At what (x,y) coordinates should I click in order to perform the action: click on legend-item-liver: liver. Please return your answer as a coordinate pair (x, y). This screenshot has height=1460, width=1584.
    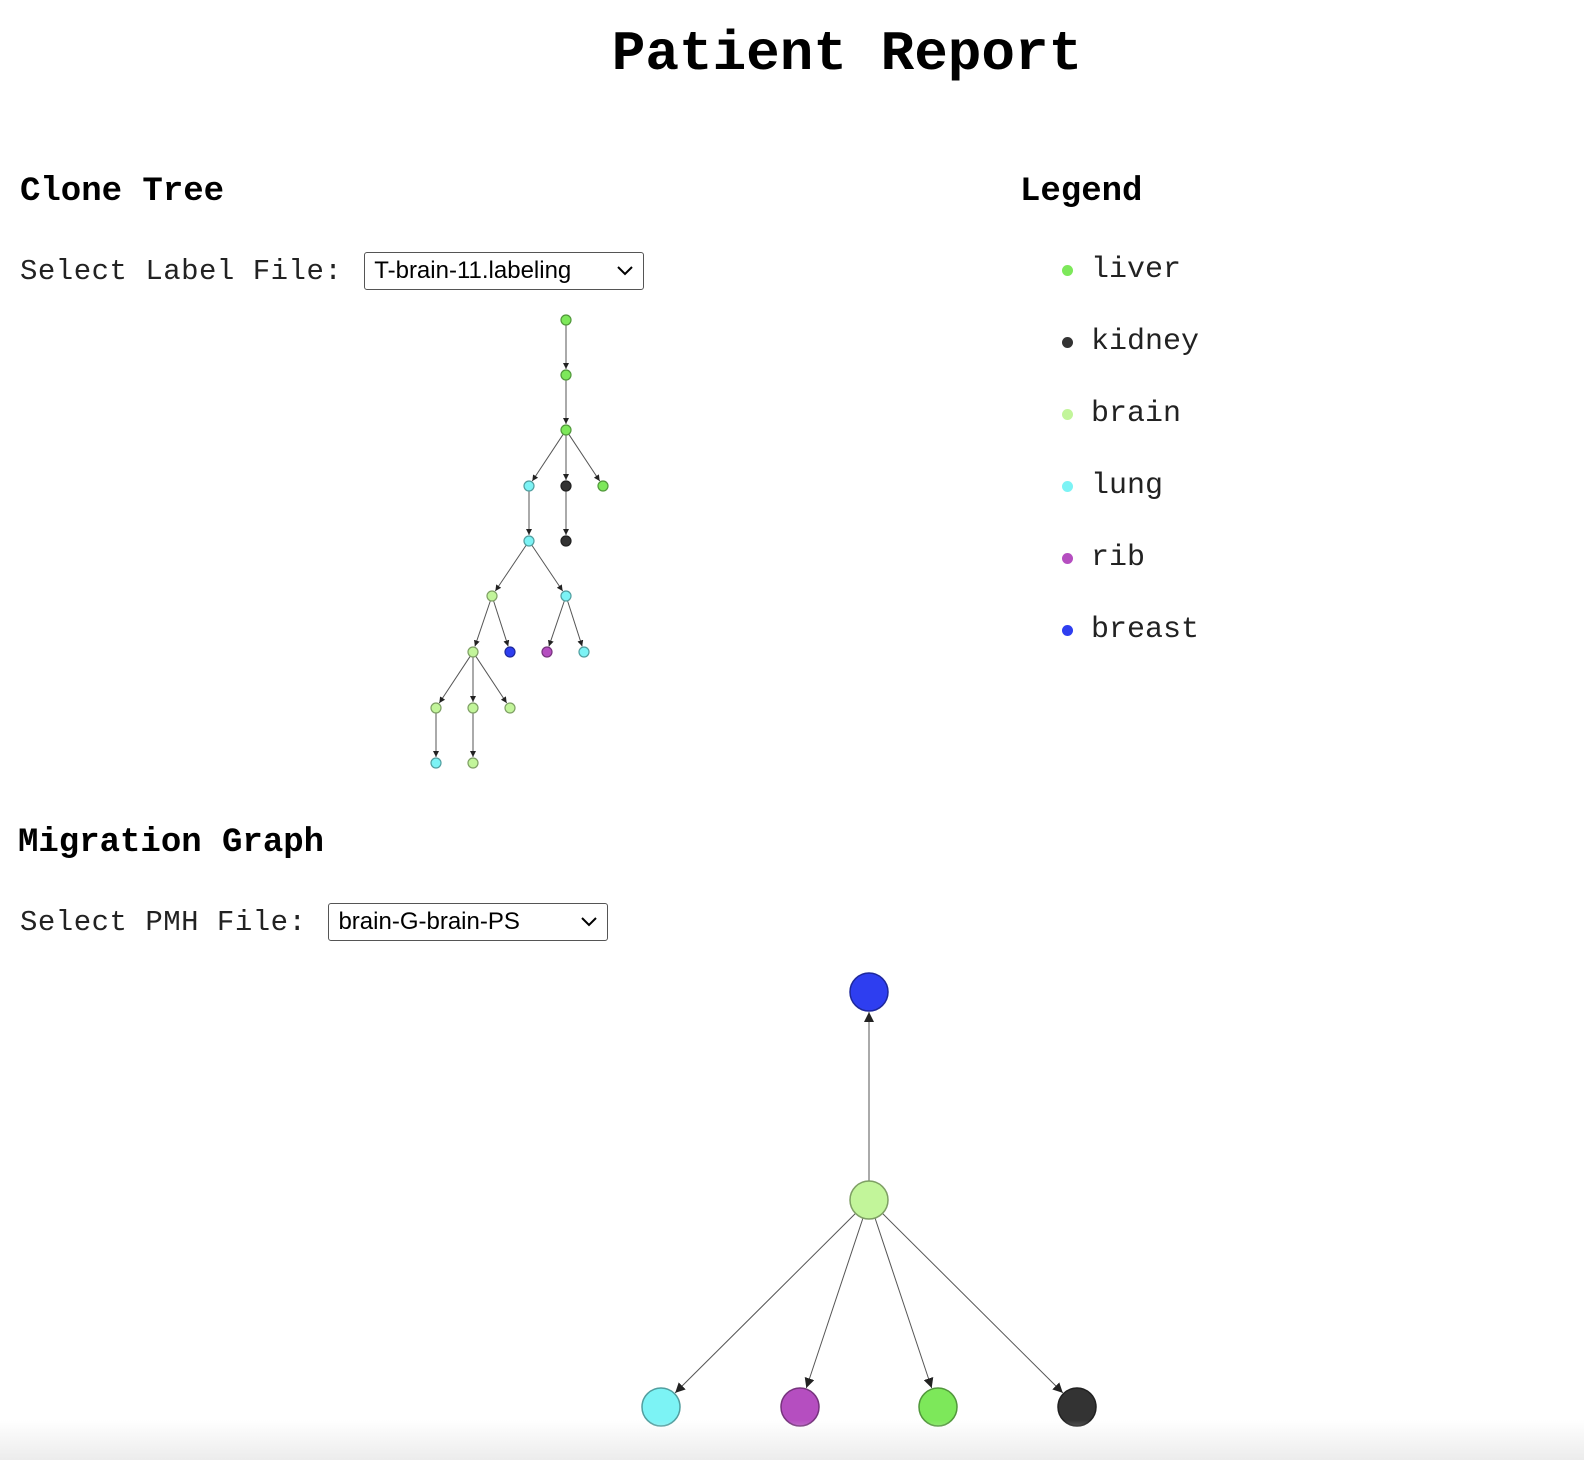
    Looking at the image, I should click on (1129, 270).